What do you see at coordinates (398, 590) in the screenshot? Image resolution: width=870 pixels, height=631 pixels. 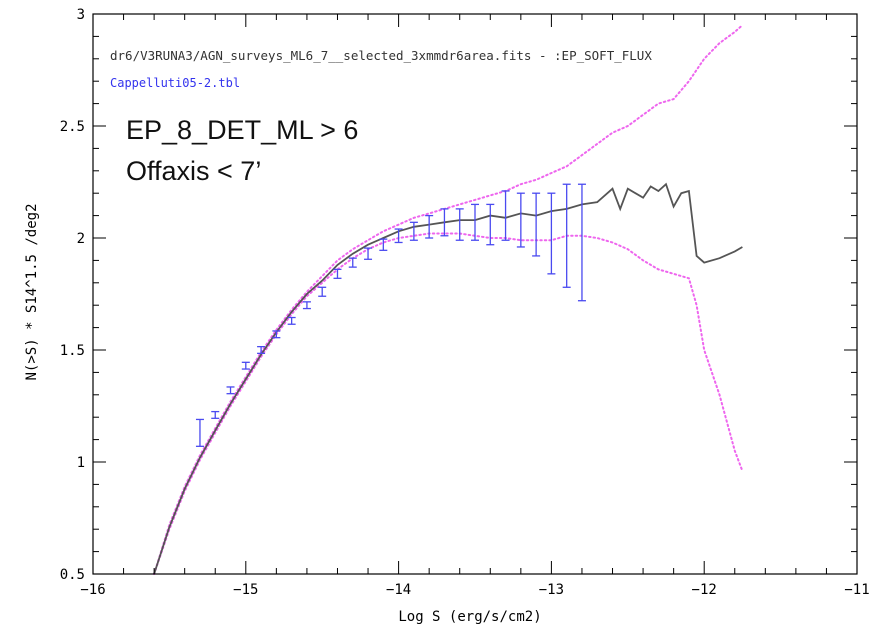 I see `x-tick-label: −14` at bounding box center [398, 590].